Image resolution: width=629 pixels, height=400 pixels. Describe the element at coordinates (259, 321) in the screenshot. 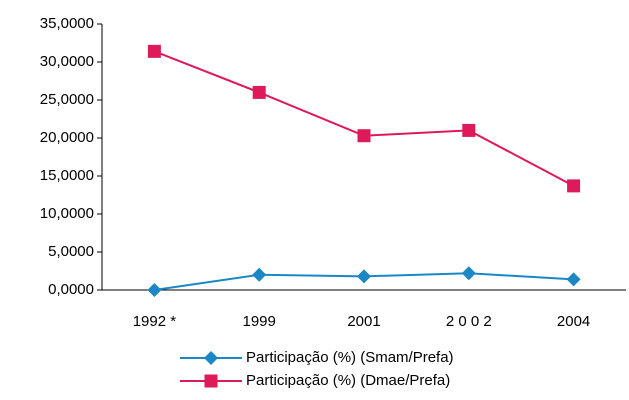

I see `x-tick-label: 1999` at that location.